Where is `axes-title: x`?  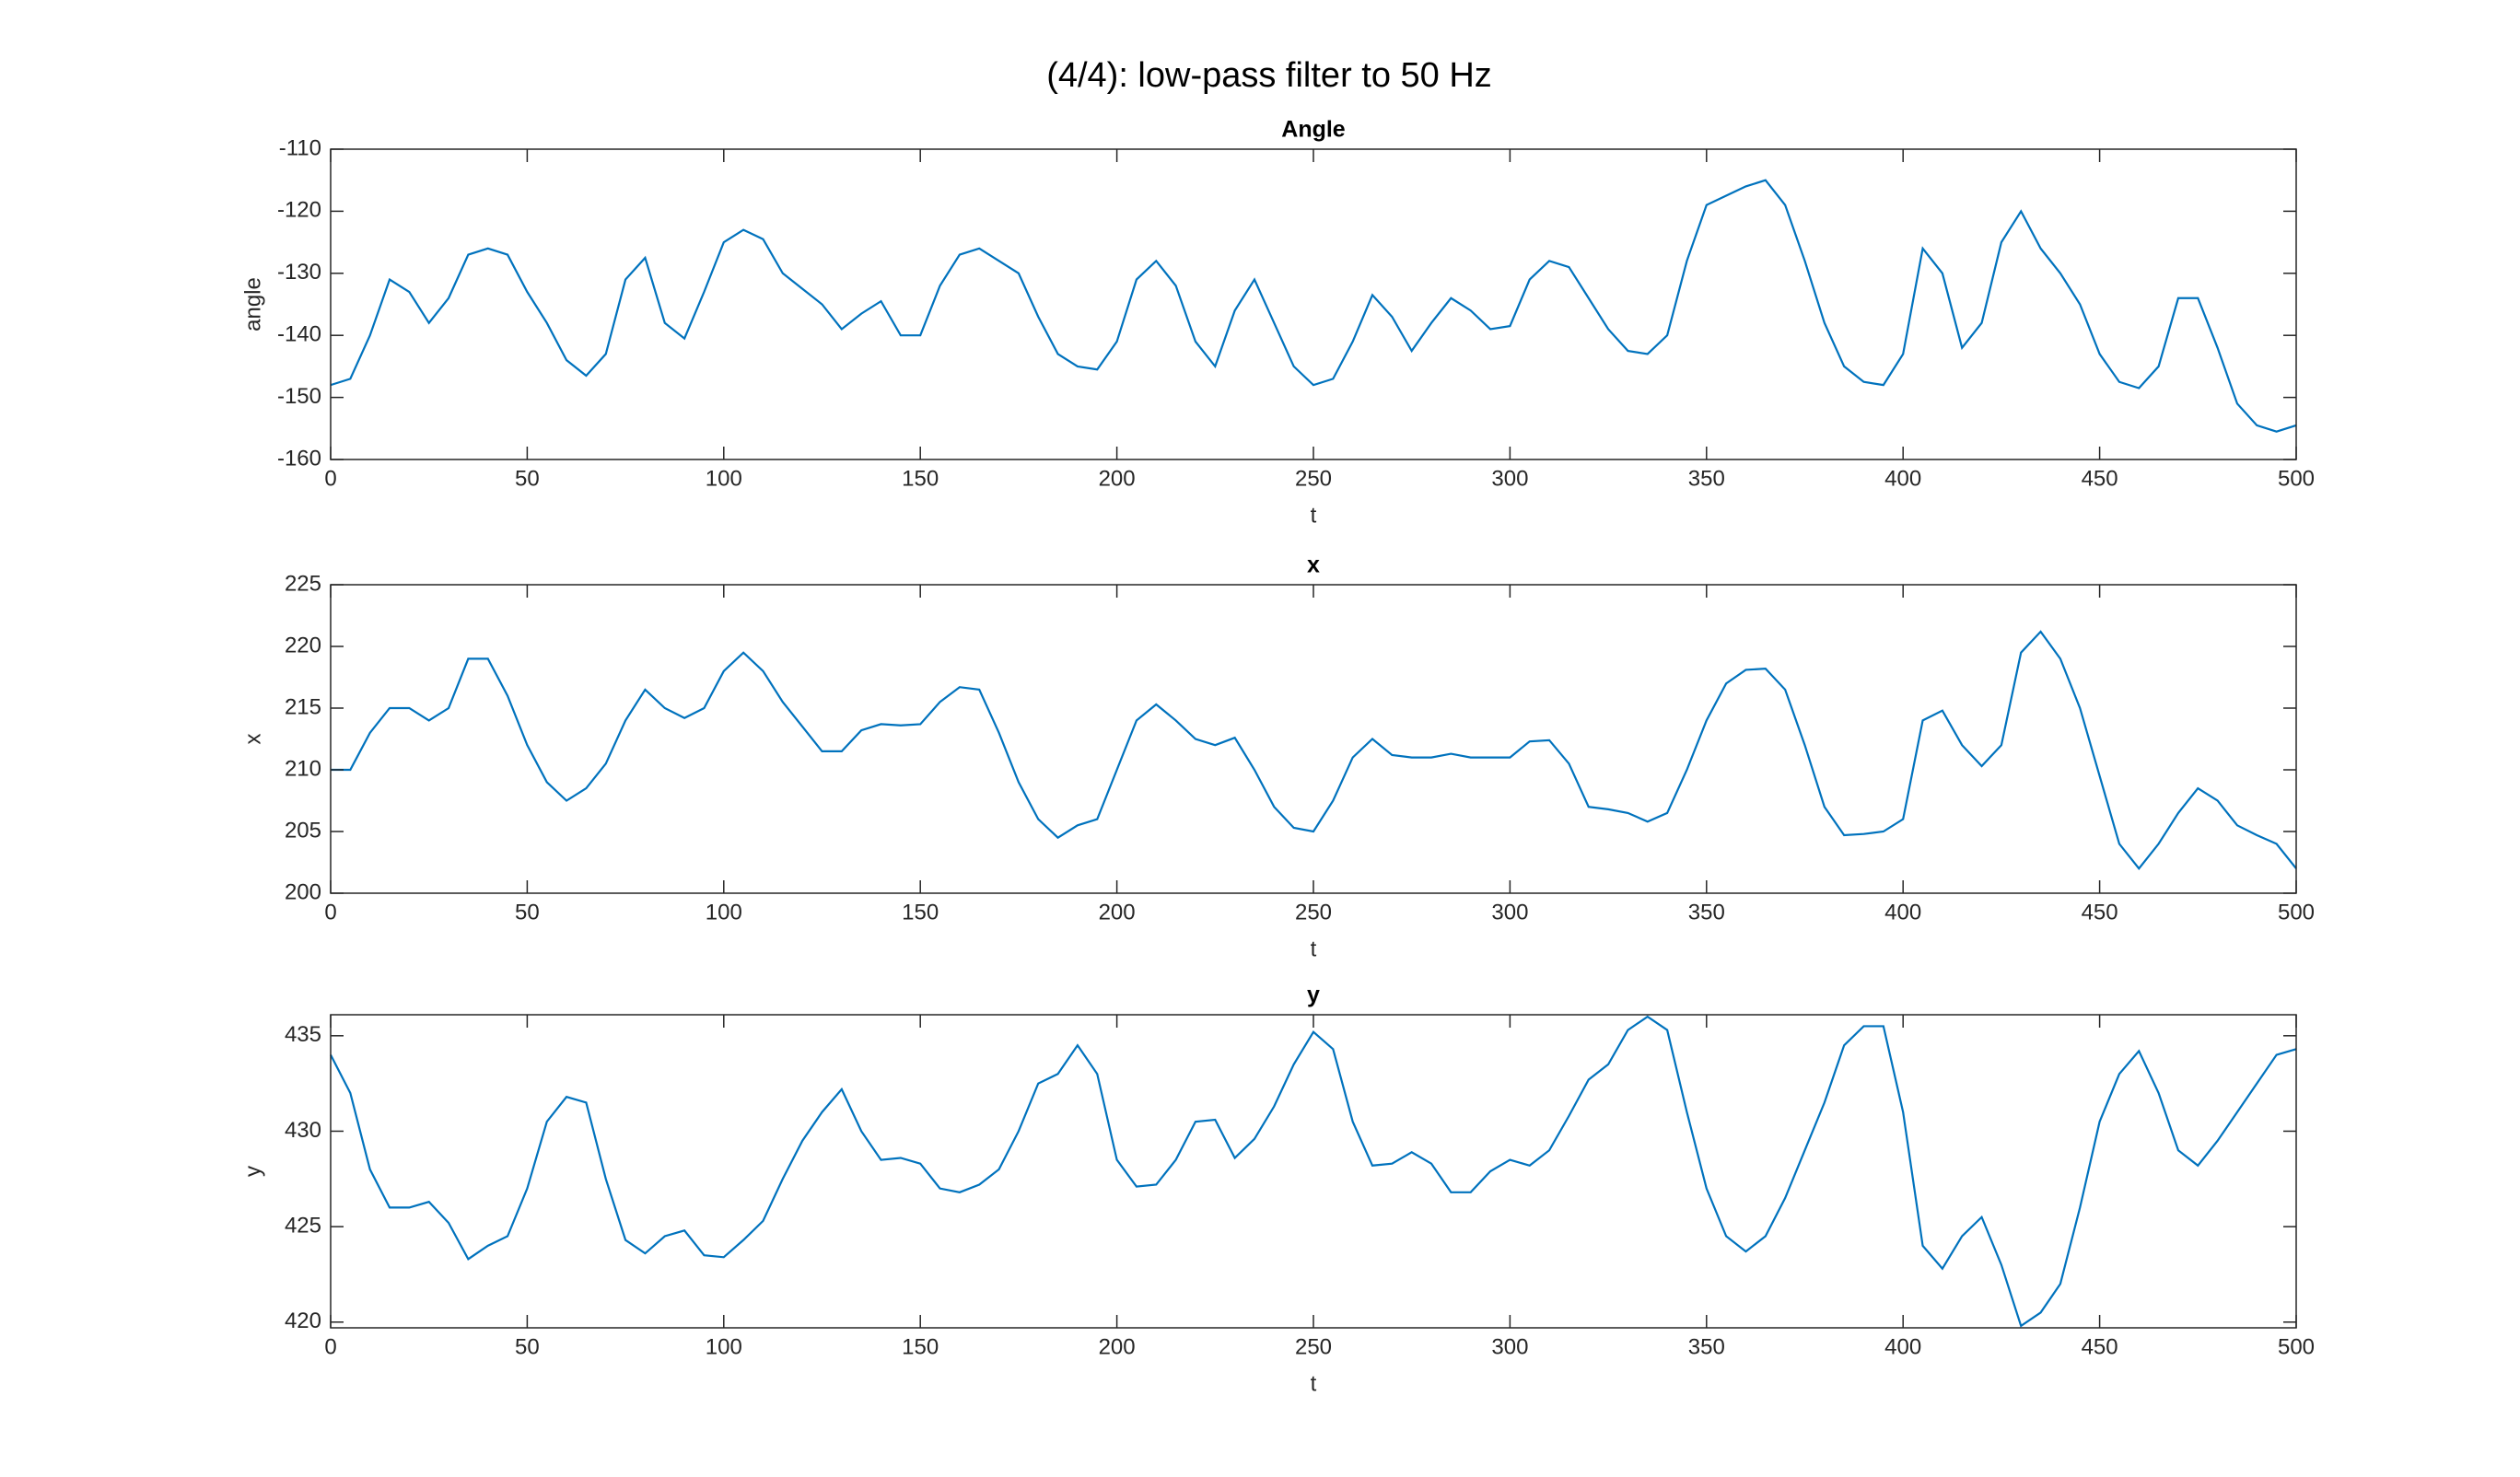
axes-title: x is located at coordinates (1313, 565).